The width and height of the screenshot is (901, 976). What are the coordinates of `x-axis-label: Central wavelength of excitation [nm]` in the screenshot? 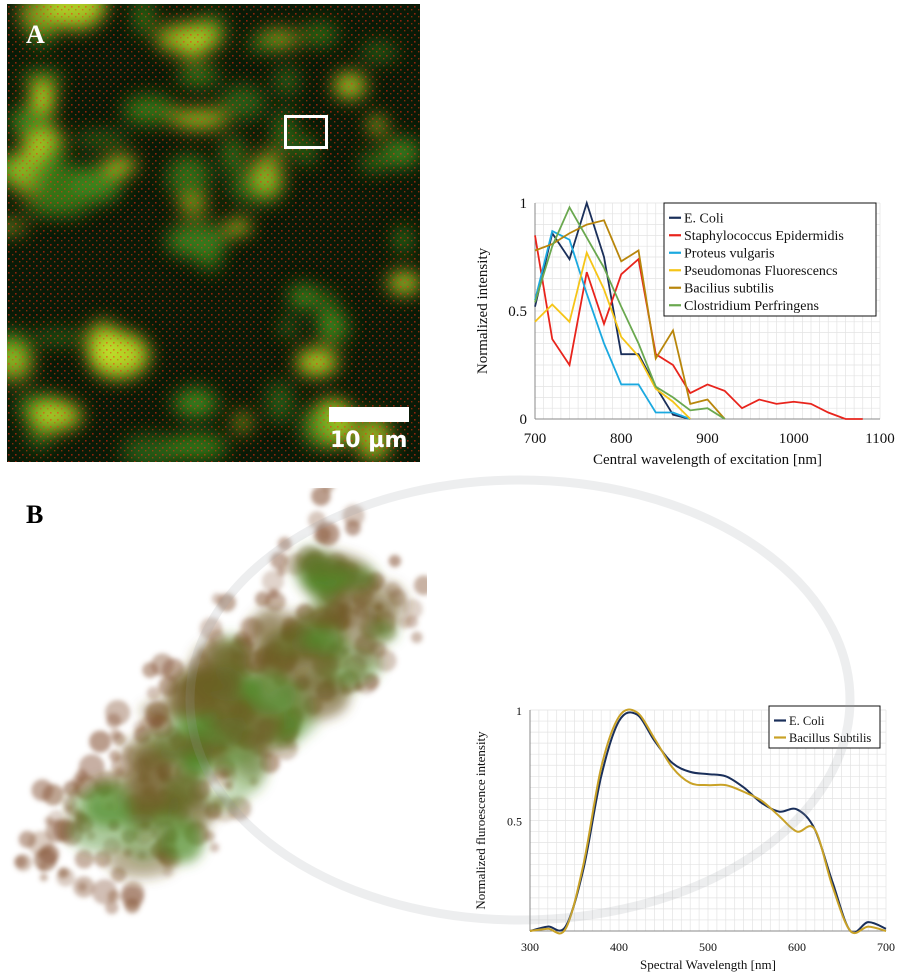 It's located at (707, 460).